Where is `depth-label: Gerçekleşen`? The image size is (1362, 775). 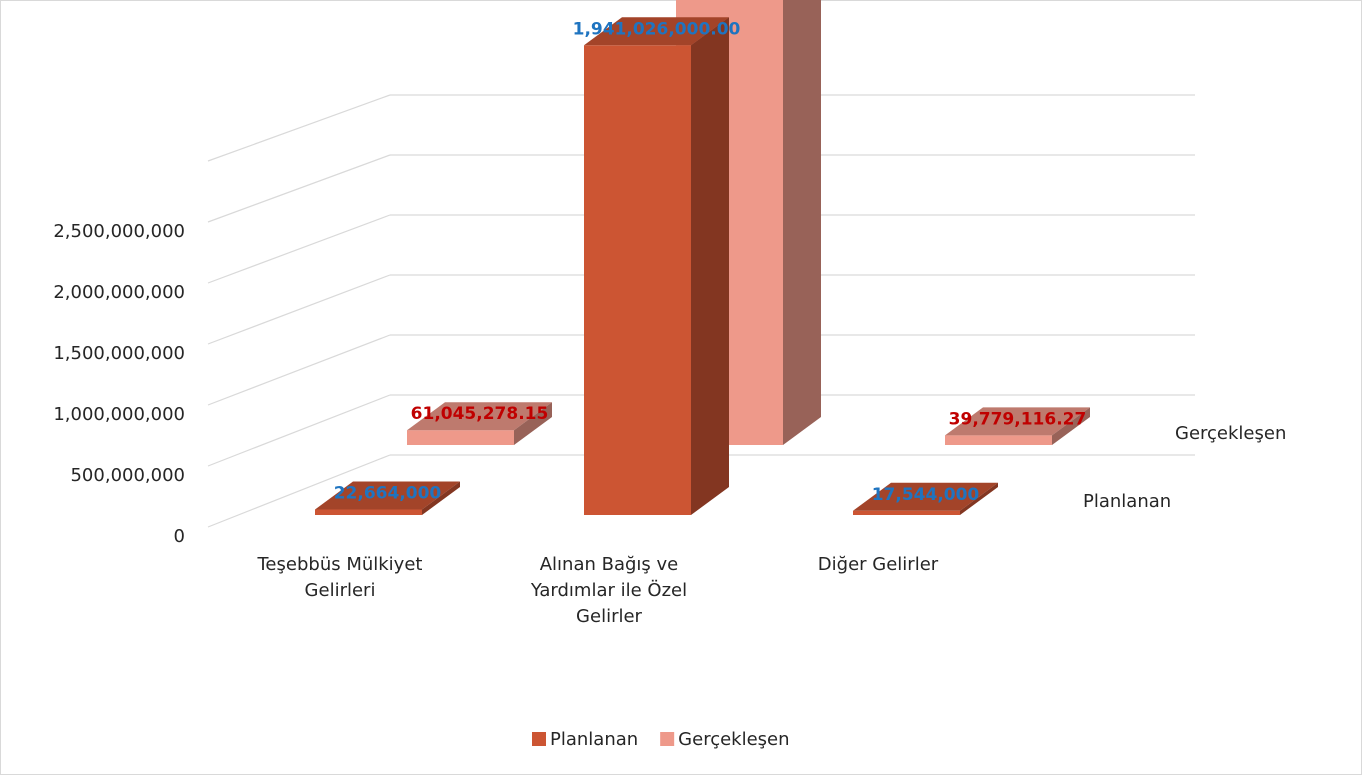 depth-label: Gerçekleşen is located at coordinates (1230, 433).